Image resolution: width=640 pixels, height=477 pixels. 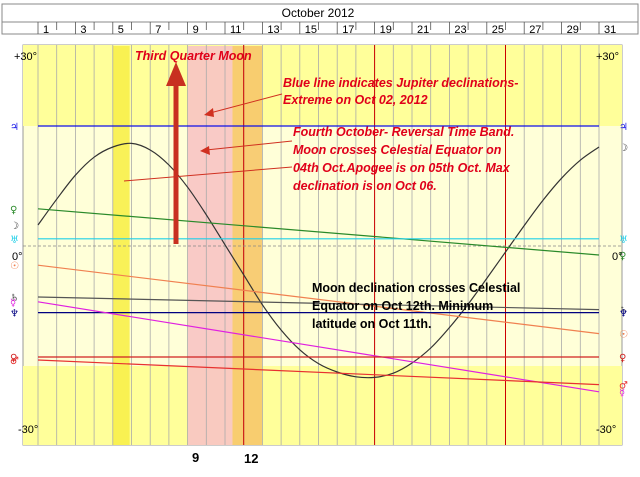 What do you see at coordinates (209, 112) in the screenshot?
I see `jupiter-note-pointer-head` at bounding box center [209, 112].